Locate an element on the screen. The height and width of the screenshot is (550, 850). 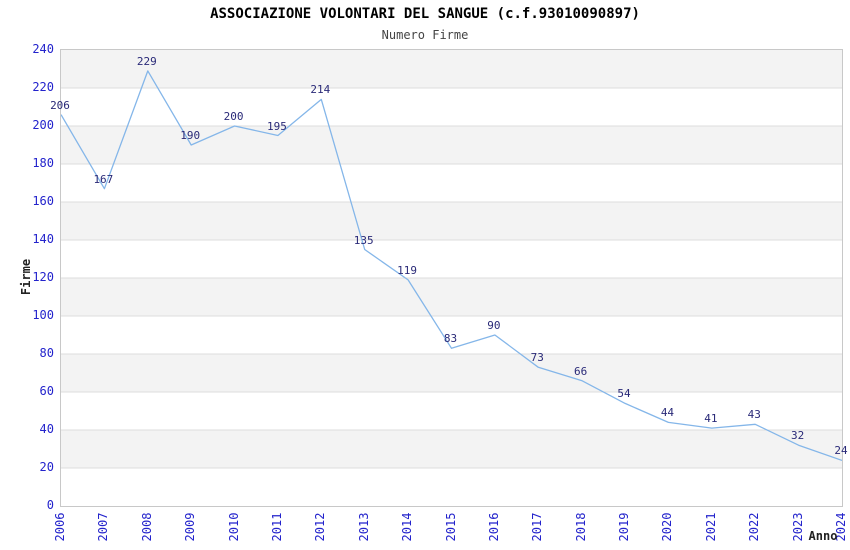
x-tick-label-2011: 2011 is located at coordinates (276, 527).